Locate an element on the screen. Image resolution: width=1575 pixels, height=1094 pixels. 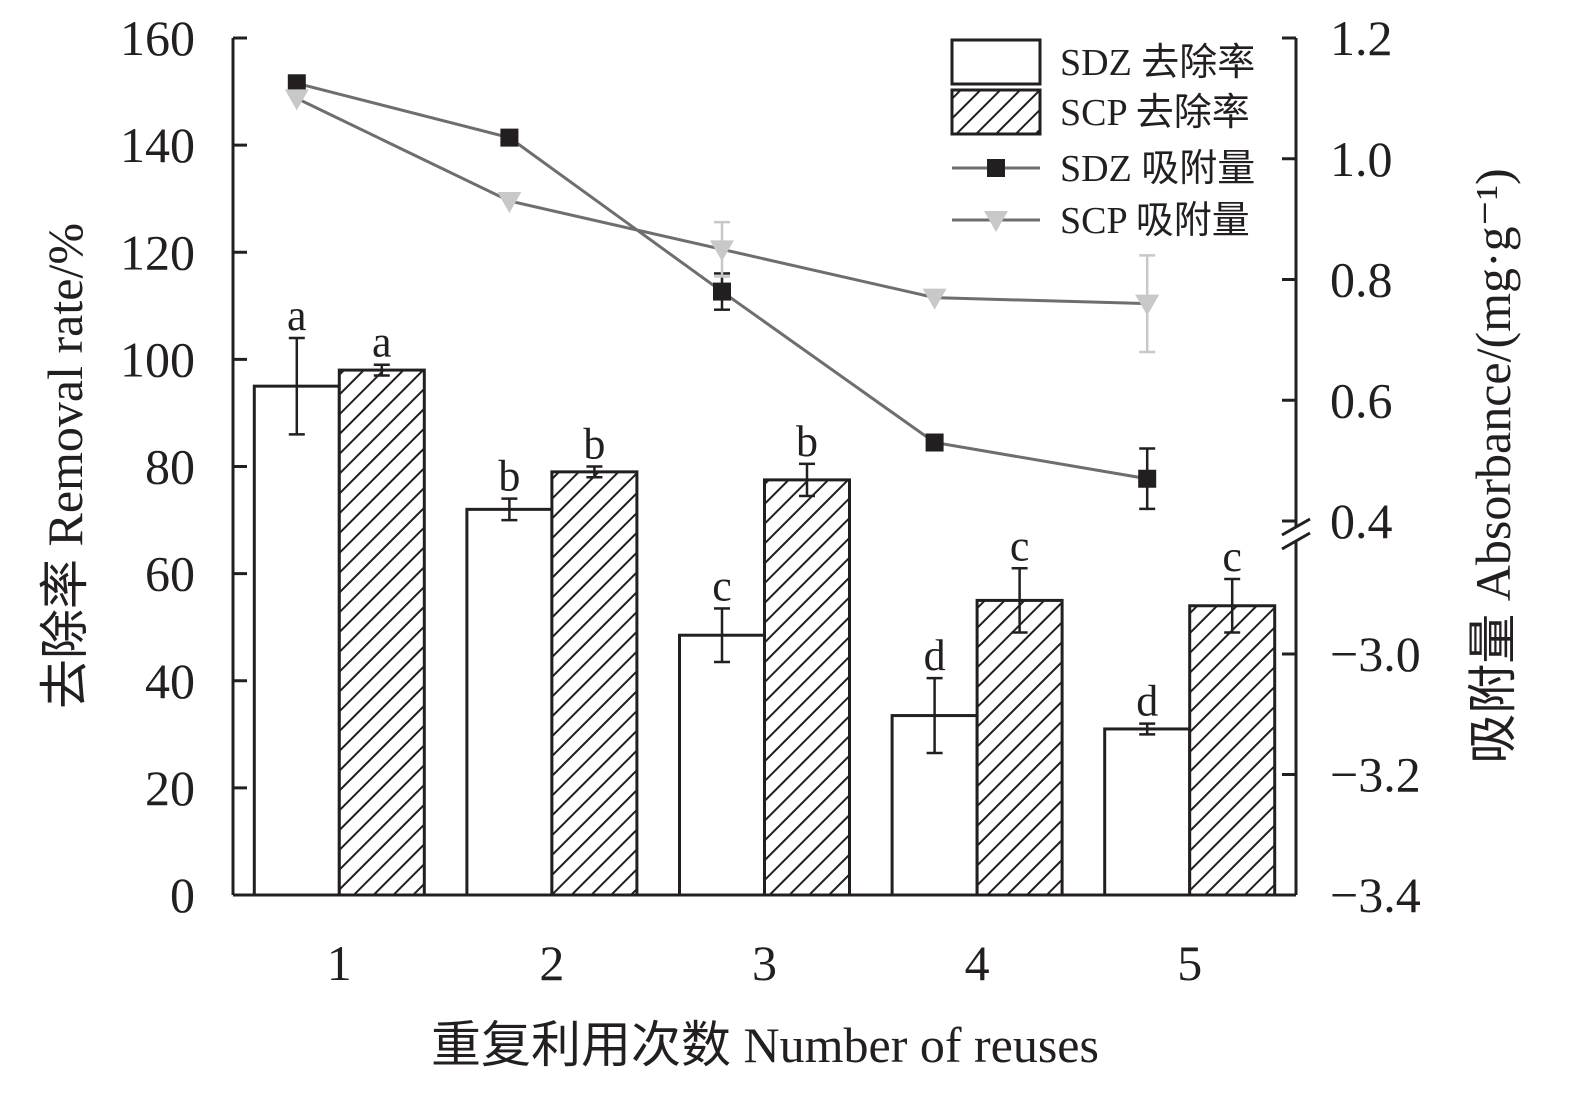
y-tick-label: 80 is located at coordinates (170, 467).